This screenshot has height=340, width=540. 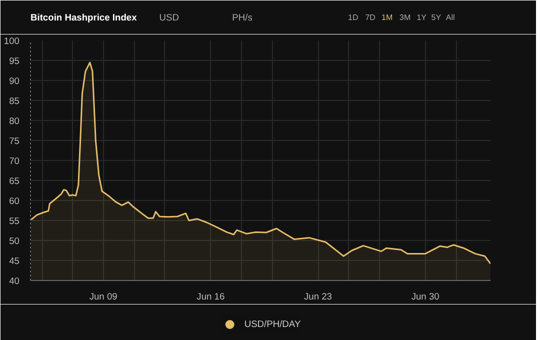 I want to click on text: All, so click(x=450, y=17).